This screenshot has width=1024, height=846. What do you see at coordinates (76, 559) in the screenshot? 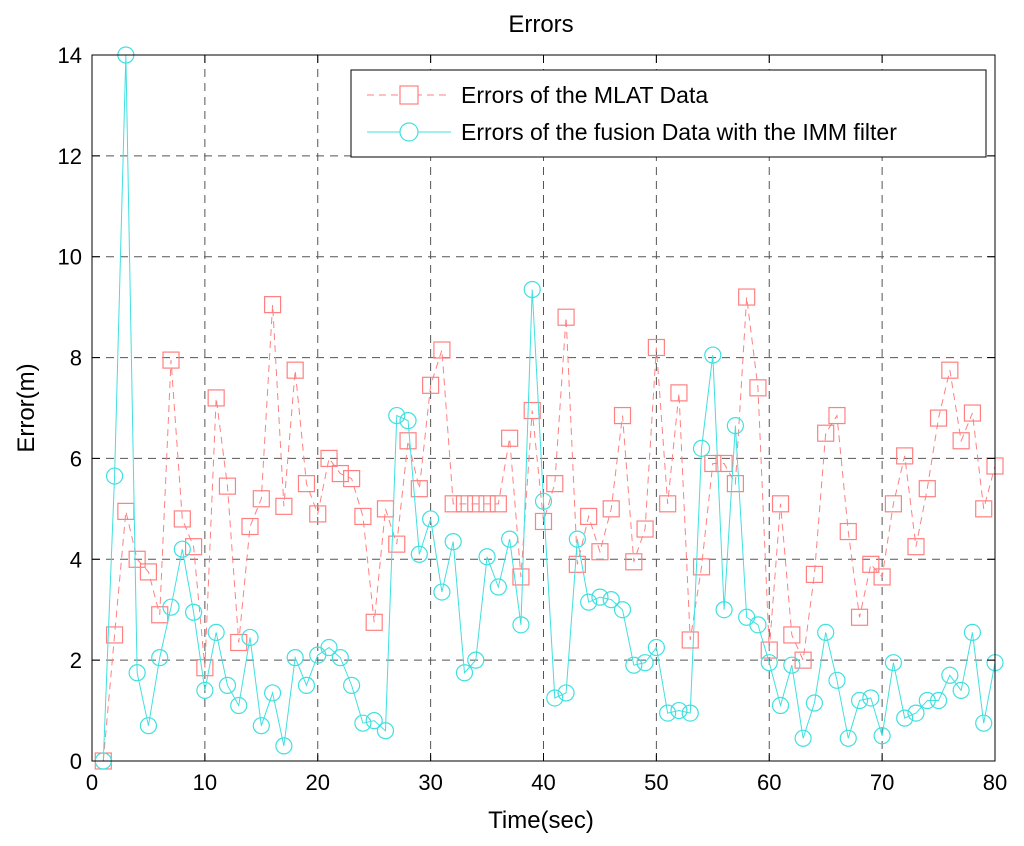
I see `y-tick-label: 4` at bounding box center [76, 559].